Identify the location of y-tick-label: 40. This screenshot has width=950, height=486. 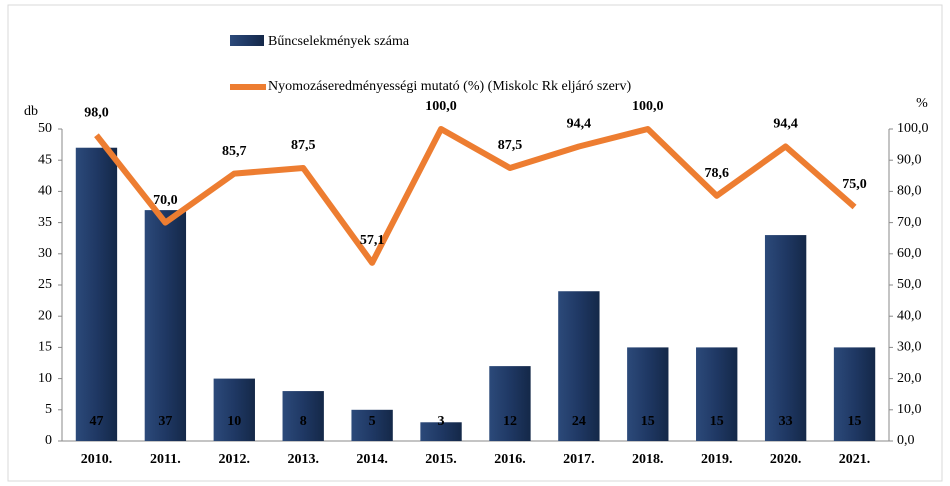
(45, 191).